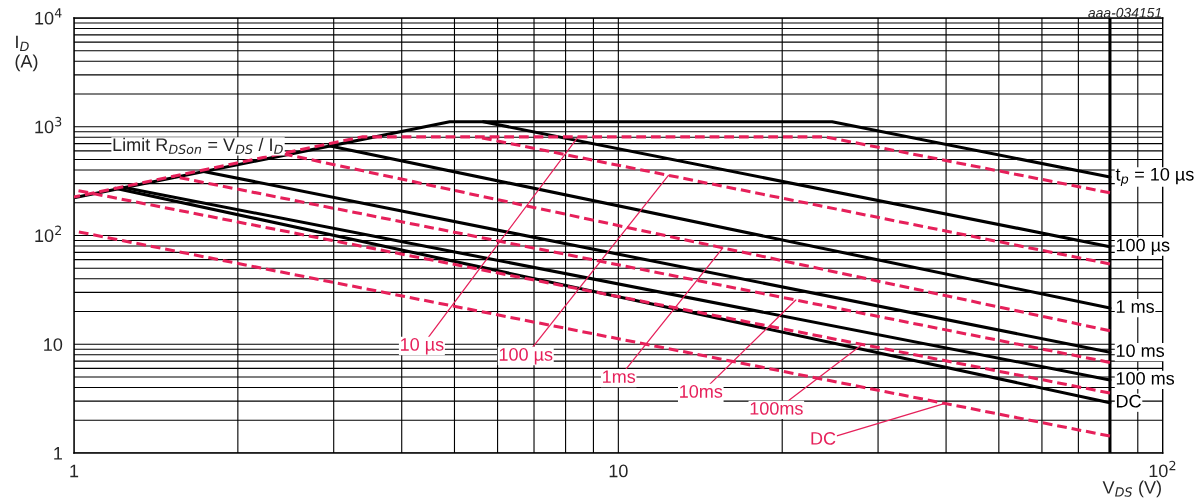  What do you see at coordinates (618, 471) in the screenshot?
I see `x-tick-label: 10` at bounding box center [618, 471].